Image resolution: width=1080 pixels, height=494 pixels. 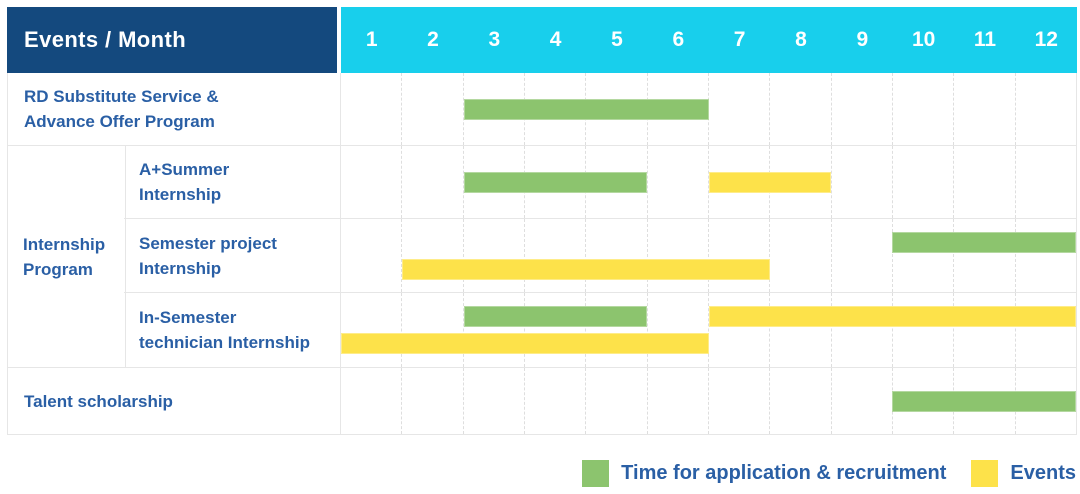 I want to click on month-label: 5, so click(x=617, y=39).